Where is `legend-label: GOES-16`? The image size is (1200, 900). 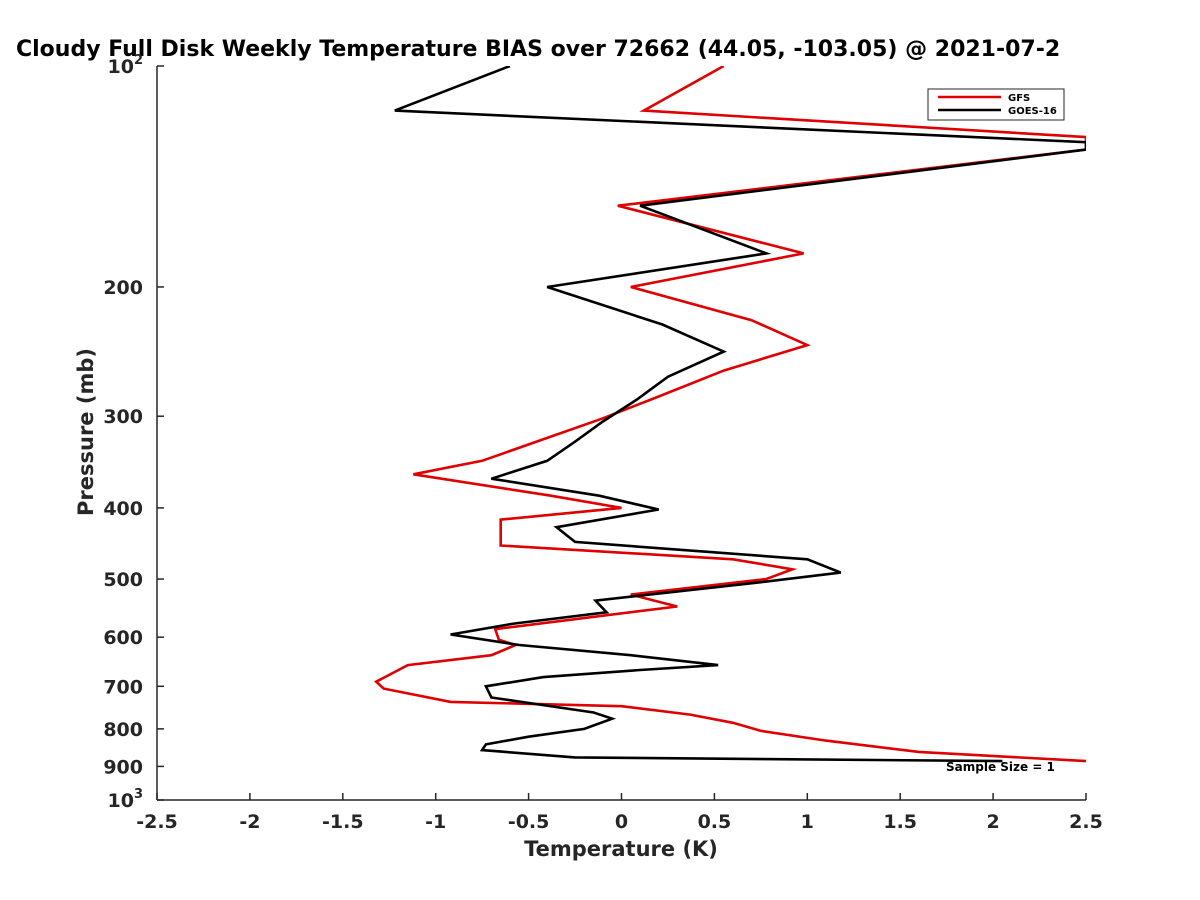 legend-label: GOES-16 is located at coordinates (1032, 111).